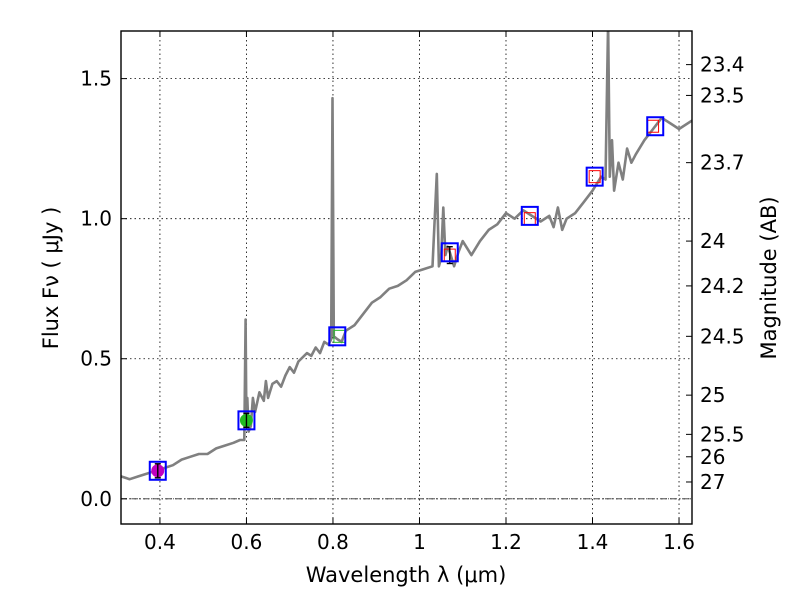  Describe the element at coordinates (96, 219) in the screenshot. I see `y-tick-label: 1.0` at that location.